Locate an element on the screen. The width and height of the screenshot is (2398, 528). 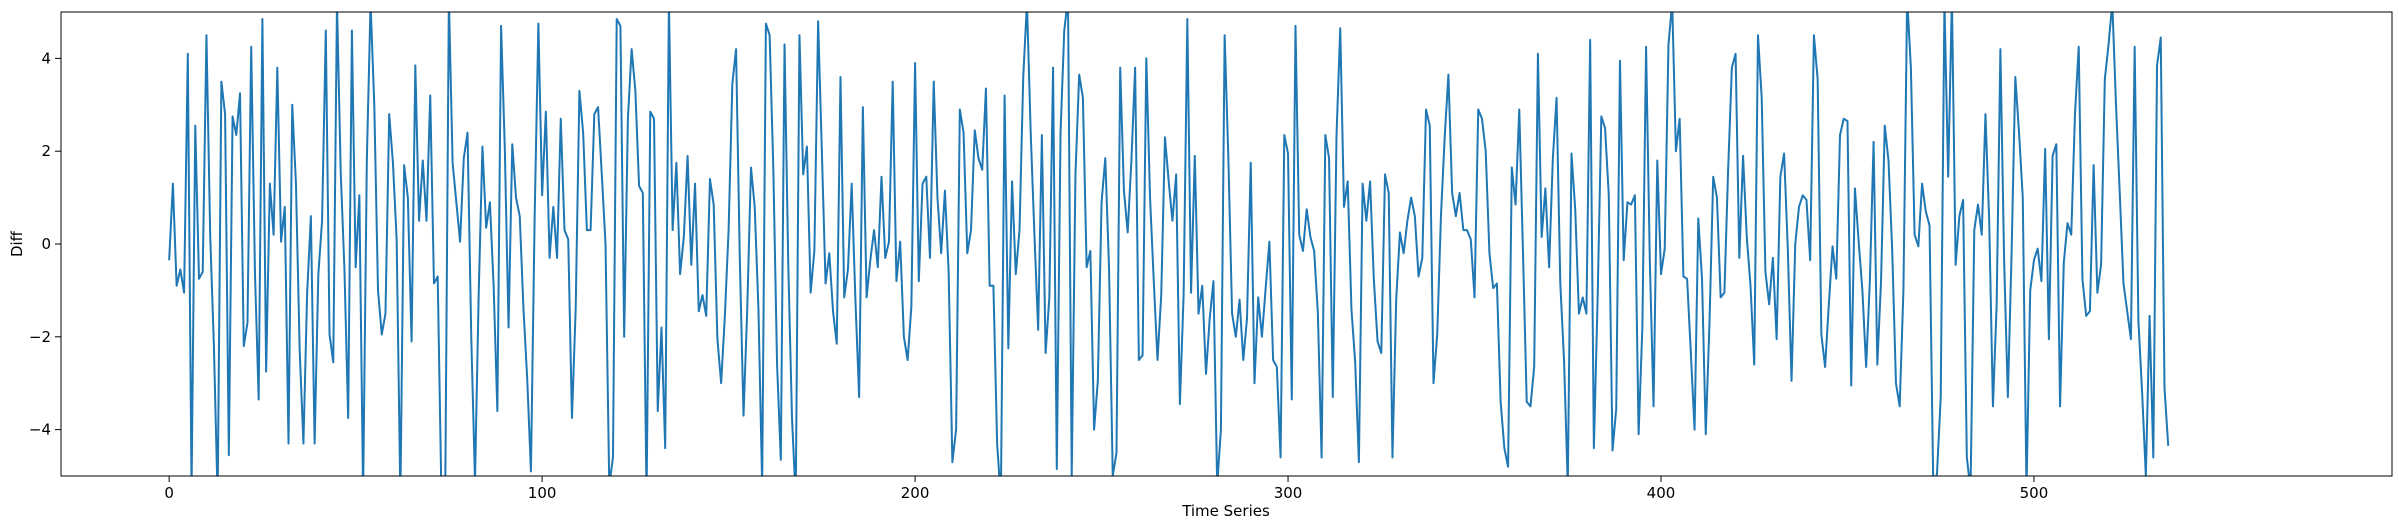
x-tick-label: 400 is located at coordinates (1661, 493).